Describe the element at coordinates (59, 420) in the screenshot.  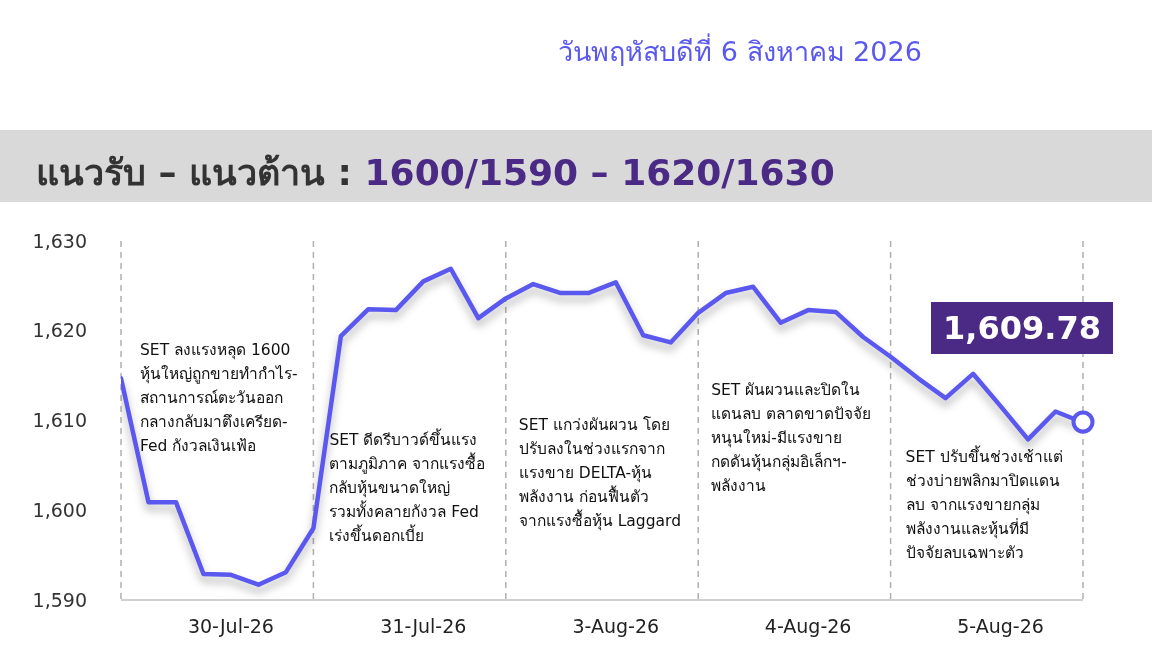
I see `y-tick-label: 1,610` at that location.